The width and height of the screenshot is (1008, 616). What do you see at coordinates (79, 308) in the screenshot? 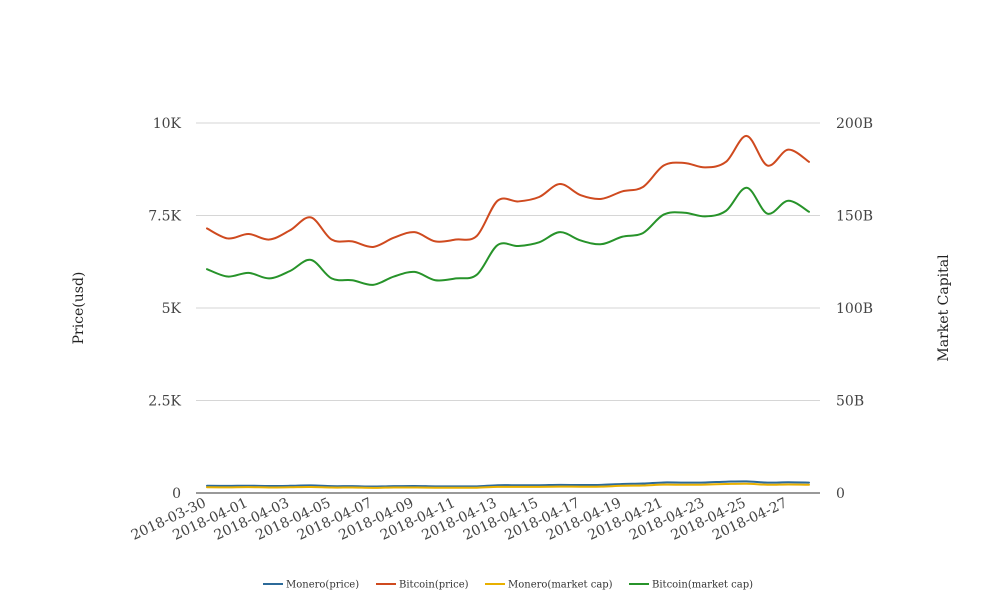
I see `left-axis-title: Price(usd)` at bounding box center [79, 308].